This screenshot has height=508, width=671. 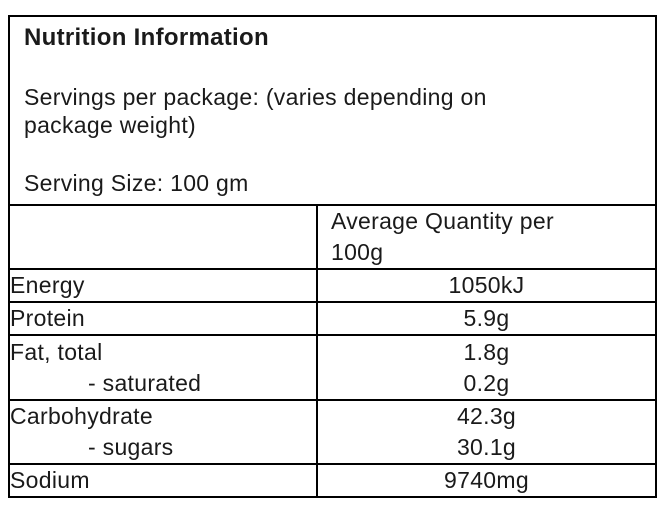 I want to click on nutrient-value: 9740mg, so click(x=486, y=480).